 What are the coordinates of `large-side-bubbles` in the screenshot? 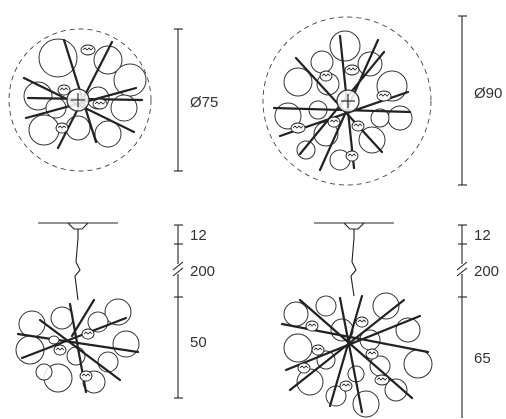 It's located at (358, 355).